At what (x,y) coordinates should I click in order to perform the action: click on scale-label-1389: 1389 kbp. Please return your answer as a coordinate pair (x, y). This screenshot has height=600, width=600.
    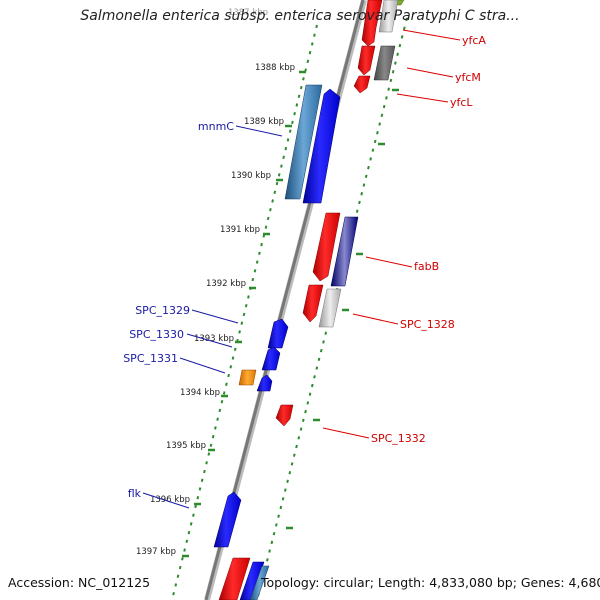
    Looking at the image, I should click on (264, 122).